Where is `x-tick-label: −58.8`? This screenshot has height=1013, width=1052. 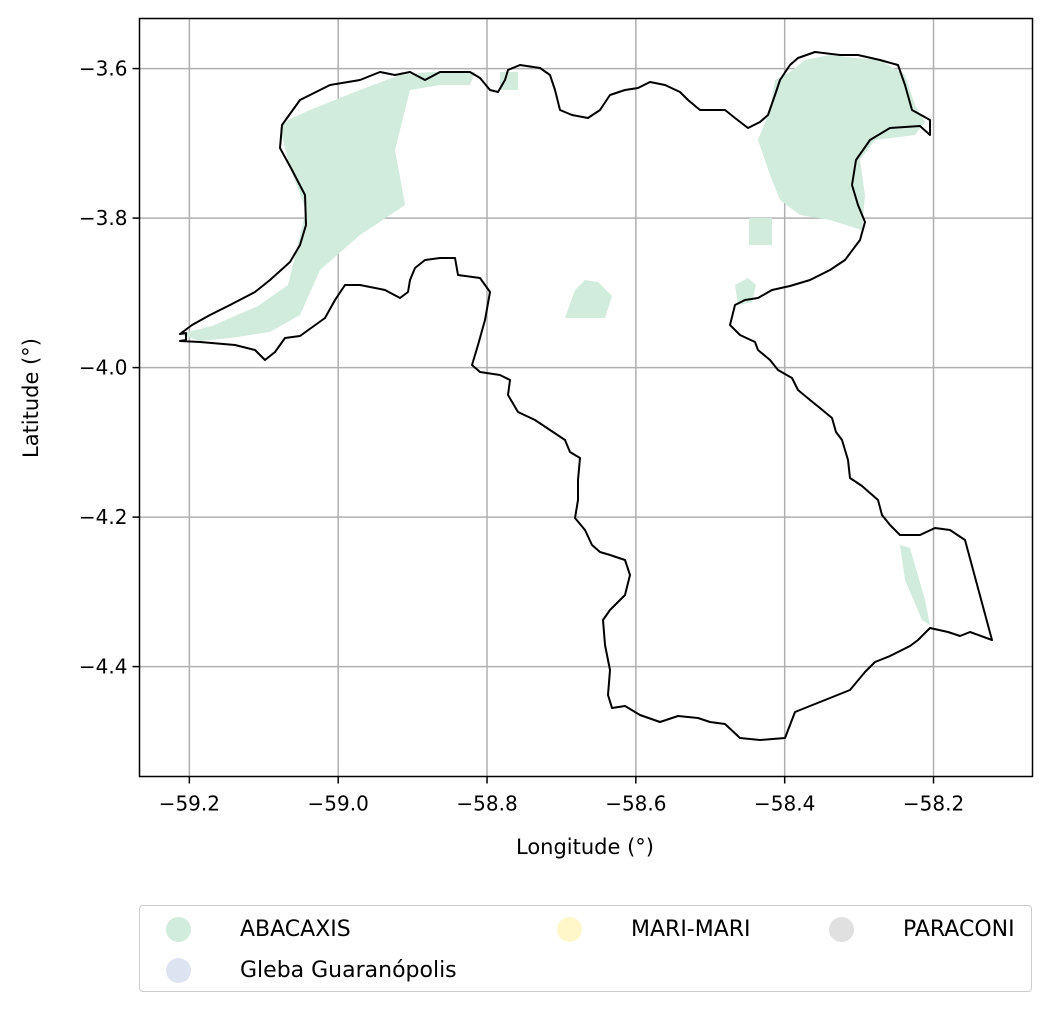
x-tick-label: −58.8 is located at coordinates (486, 804).